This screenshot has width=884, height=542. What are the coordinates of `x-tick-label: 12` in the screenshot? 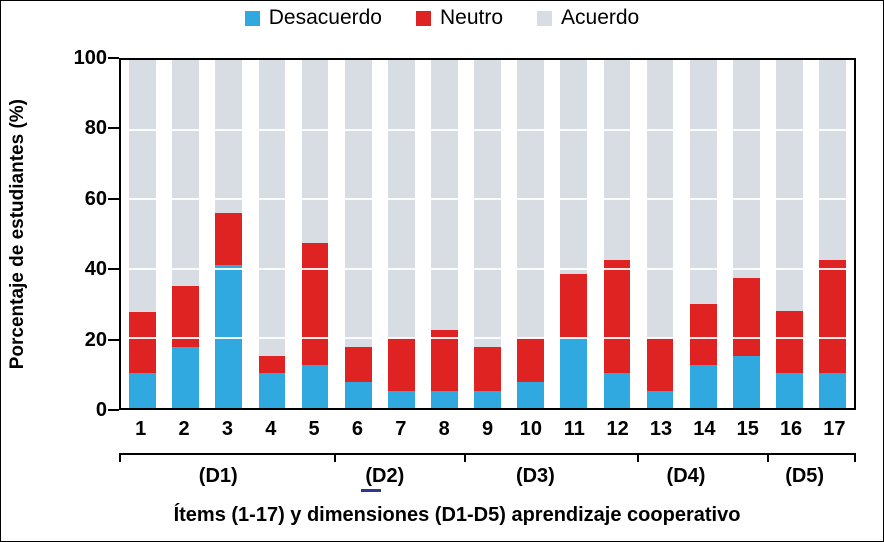 It's located at (617, 429).